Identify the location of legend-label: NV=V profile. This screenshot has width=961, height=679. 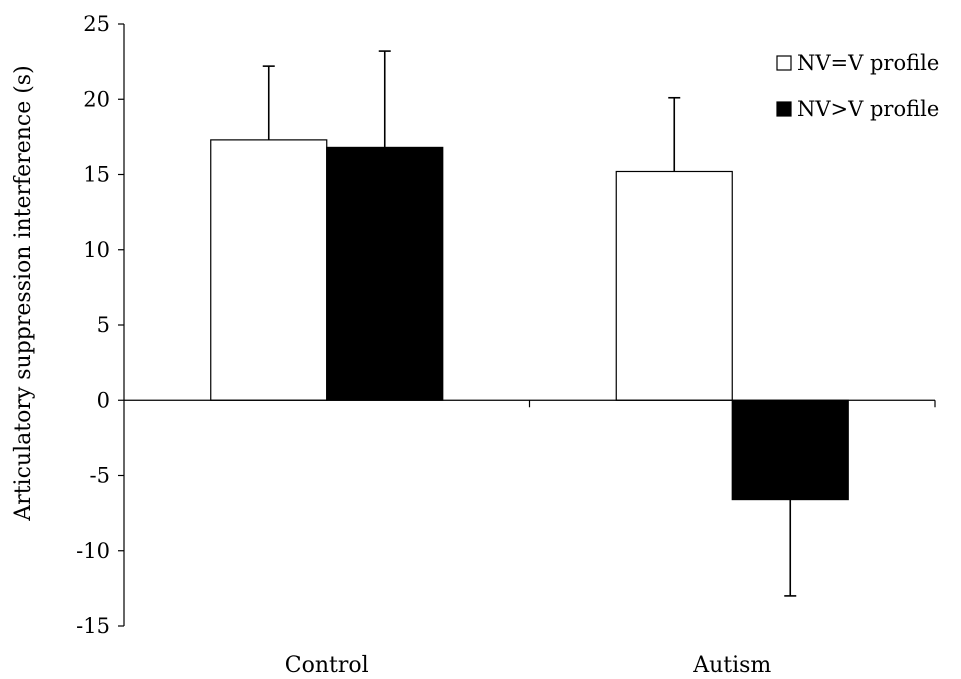
(868, 63).